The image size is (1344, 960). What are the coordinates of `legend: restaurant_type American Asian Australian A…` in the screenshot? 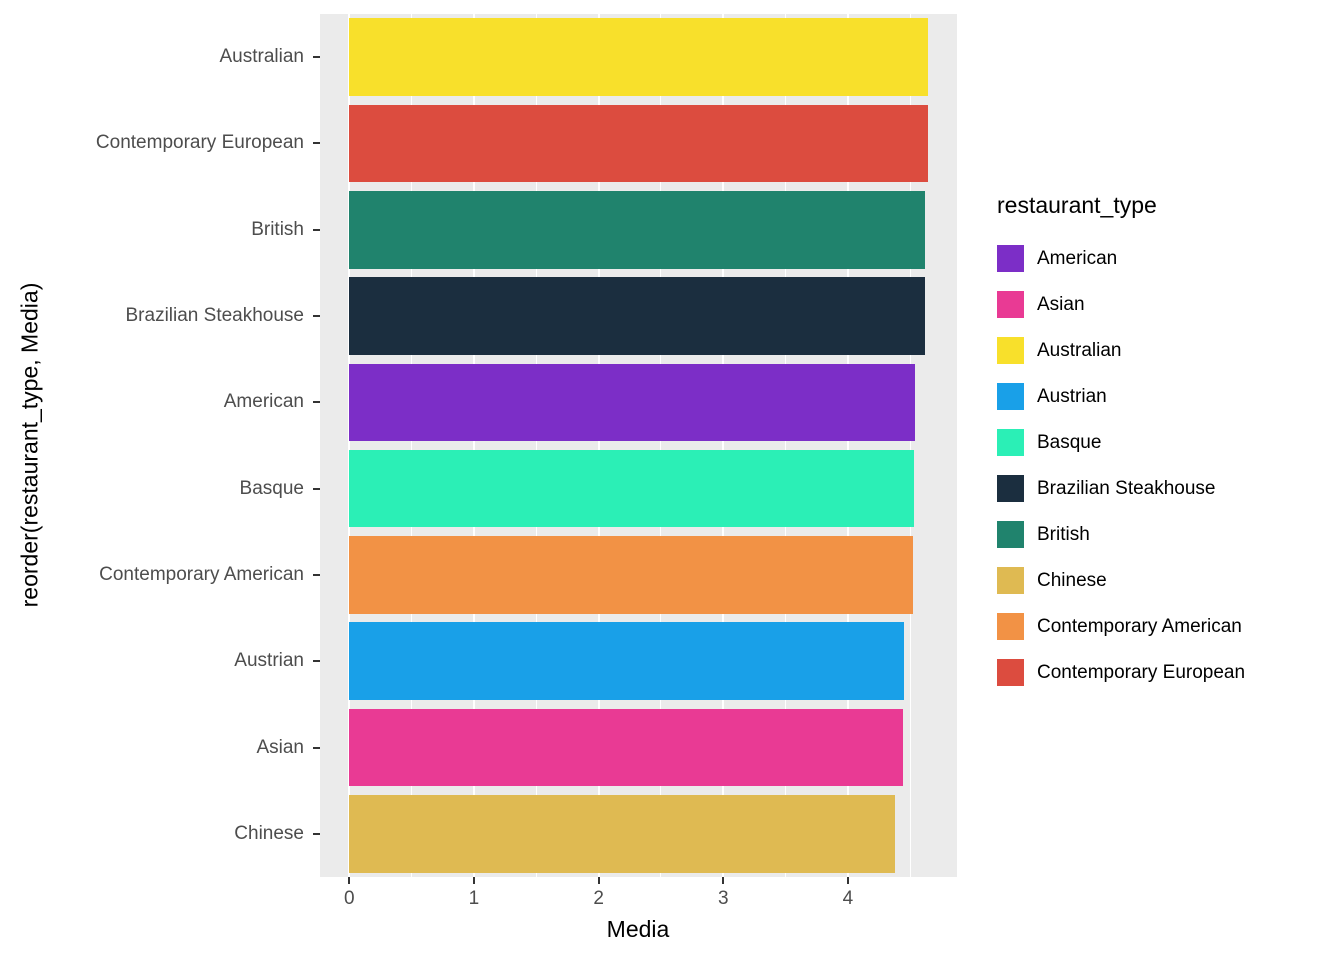 It's located at (1169, 439).